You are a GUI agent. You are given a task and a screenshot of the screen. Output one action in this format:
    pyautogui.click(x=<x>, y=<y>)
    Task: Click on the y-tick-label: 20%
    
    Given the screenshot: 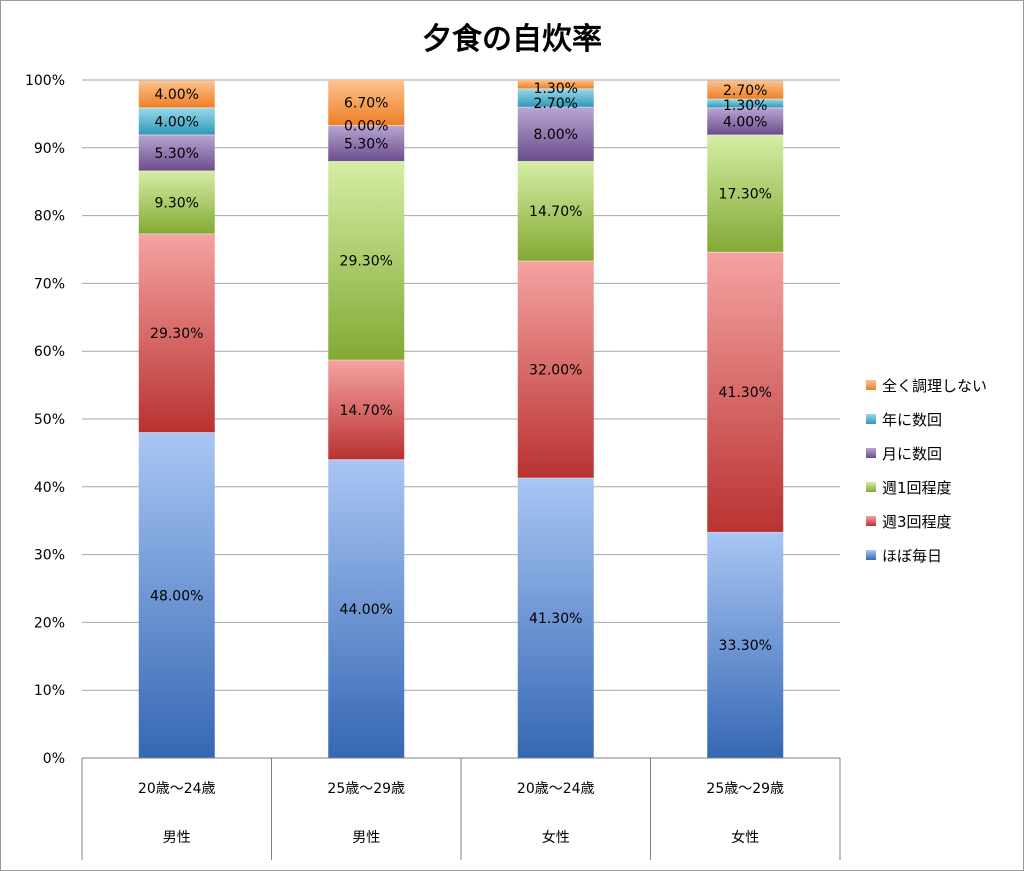 What is the action you would take?
    pyautogui.click(x=49, y=623)
    